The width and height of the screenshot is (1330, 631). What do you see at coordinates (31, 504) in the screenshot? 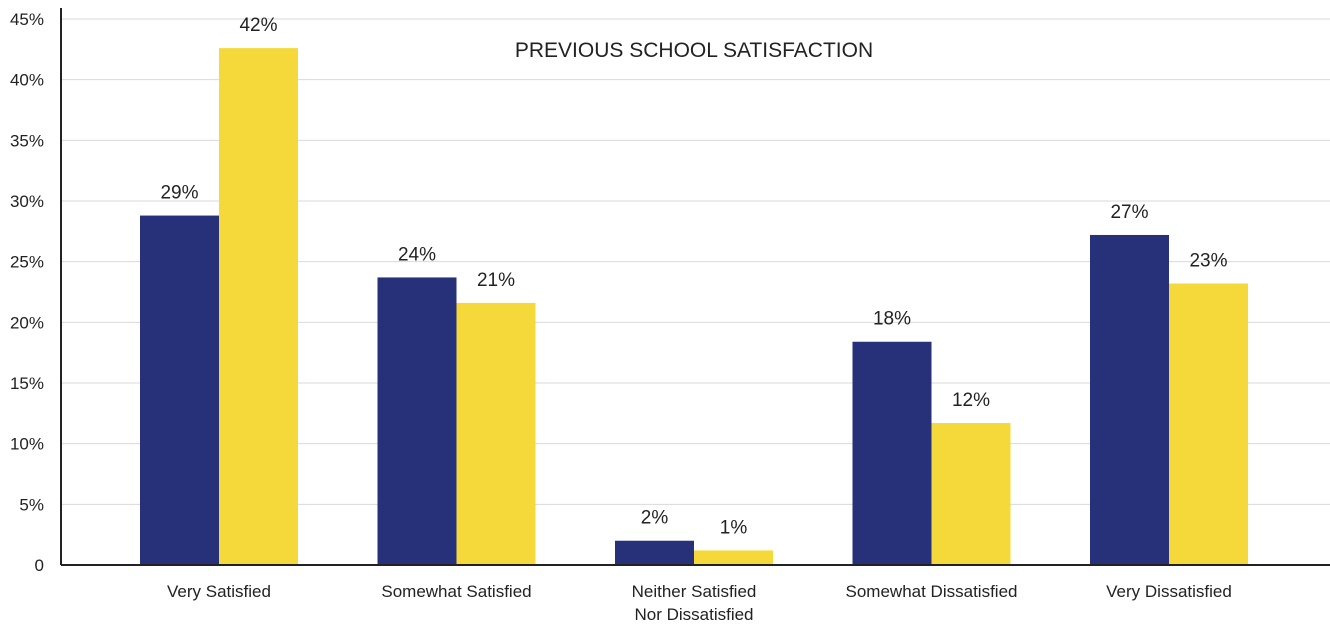
I see `y-tick-label: 5%` at bounding box center [31, 504].